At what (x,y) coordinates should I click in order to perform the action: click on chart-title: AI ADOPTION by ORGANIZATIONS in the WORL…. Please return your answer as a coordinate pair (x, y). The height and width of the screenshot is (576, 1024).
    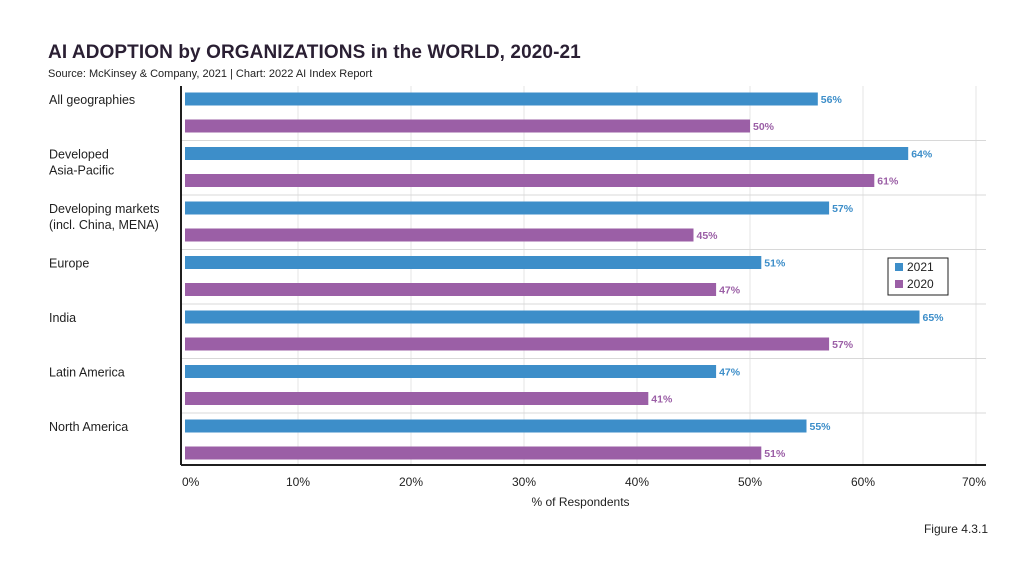
    Looking at the image, I should click on (314, 52).